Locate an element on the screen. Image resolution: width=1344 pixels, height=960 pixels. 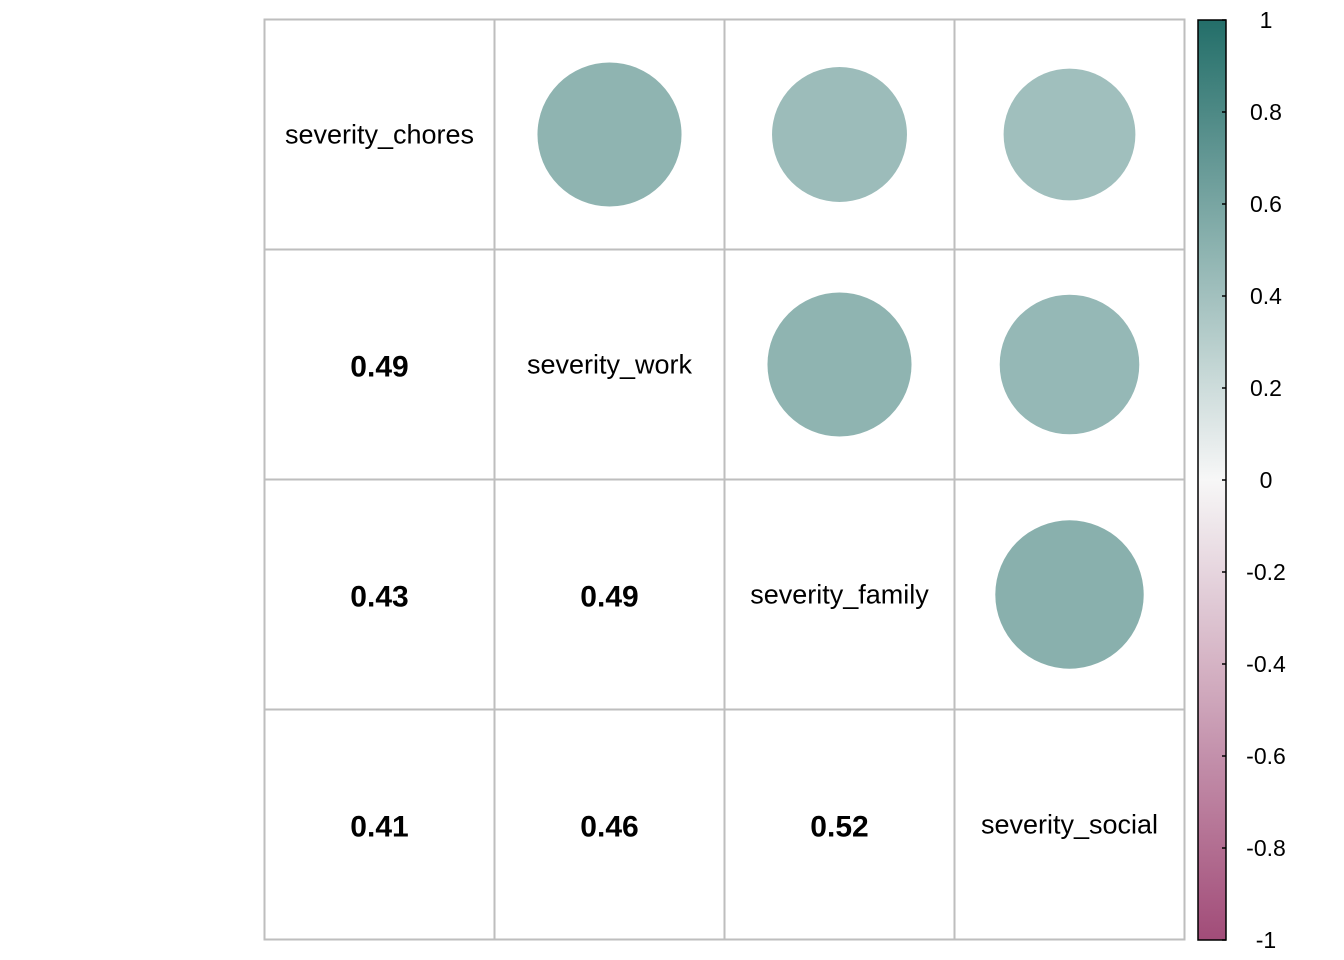
colorbar-tick-label: 0.2 is located at coordinates (1266, 388).